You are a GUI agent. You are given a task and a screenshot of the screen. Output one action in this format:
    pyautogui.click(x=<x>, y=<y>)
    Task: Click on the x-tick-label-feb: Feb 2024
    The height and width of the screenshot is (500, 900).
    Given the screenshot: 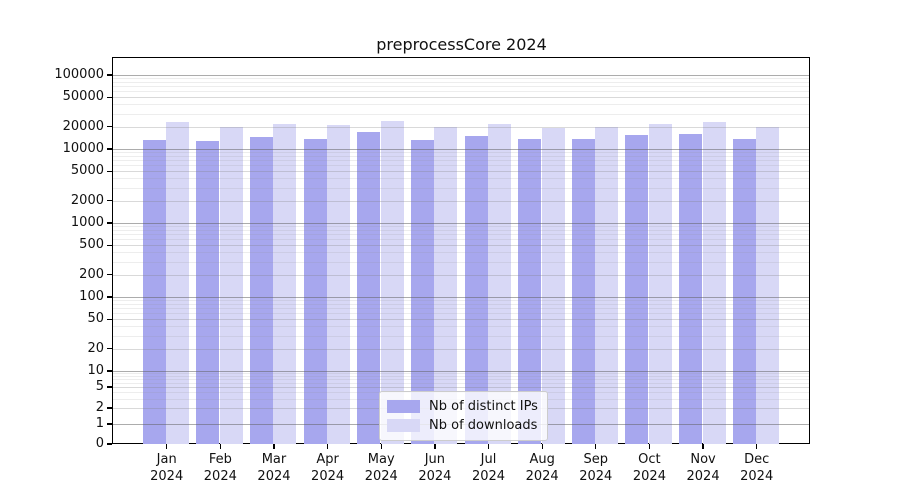 What is the action you would take?
    pyautogui.click(x=220, y=468)
    